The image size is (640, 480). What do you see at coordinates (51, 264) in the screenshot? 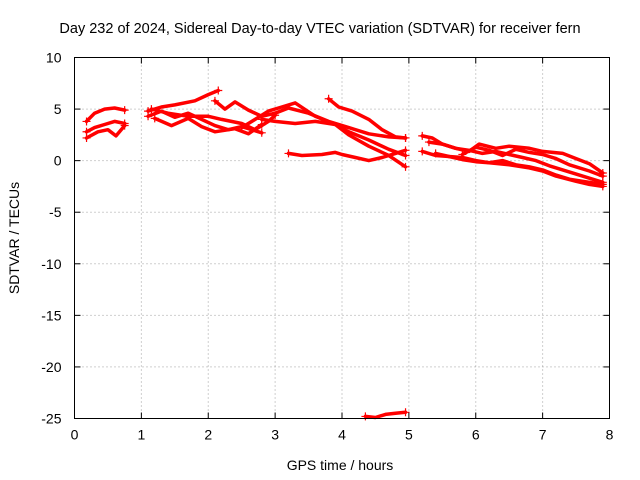
I see `y-tick-label: -10` at bounding box center [51, 264].